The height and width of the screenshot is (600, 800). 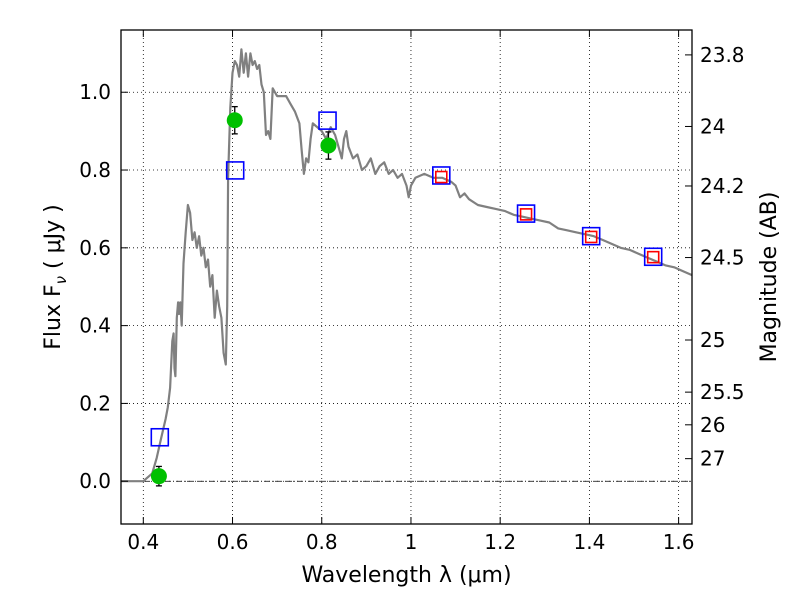 What do you see at coordinates (143, 542) in the screenshot?
I see `x-tick-label: 0.4` at bounding box center [143, 542].